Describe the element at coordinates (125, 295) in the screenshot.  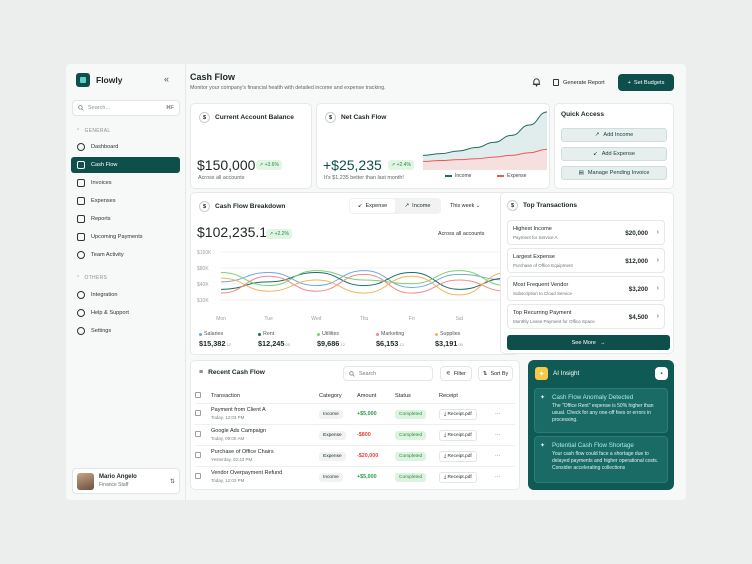
I see `sidebar-item-integration: Integration` at that location.